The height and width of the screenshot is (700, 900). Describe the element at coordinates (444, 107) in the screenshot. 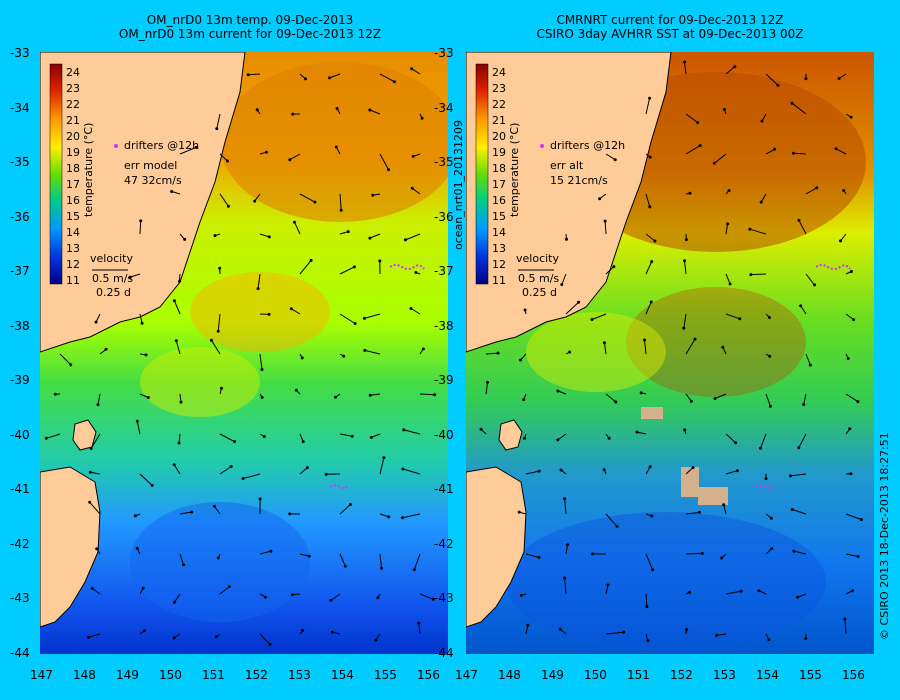

I see `latitude-tick-label: -34` at that location.